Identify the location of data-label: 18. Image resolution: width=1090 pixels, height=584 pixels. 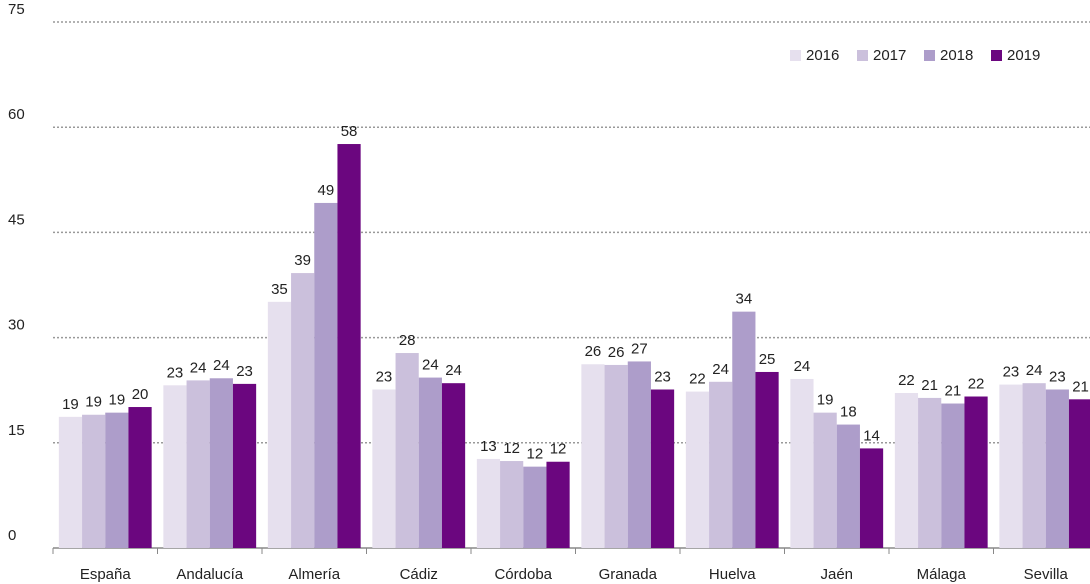
(848, 412).